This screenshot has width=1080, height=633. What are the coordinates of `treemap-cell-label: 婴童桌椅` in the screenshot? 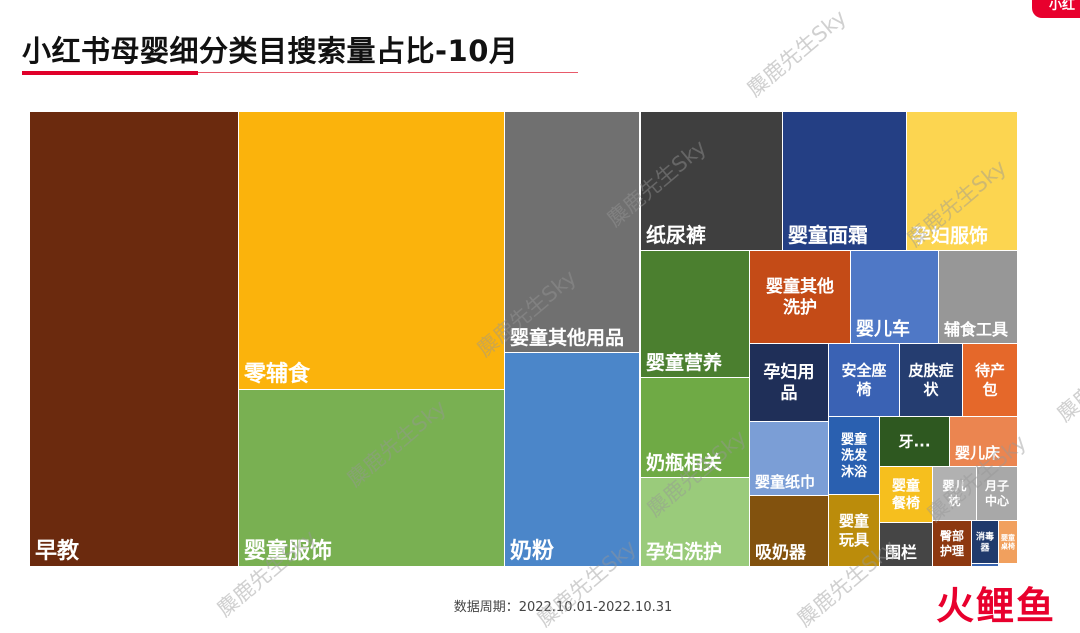 It's located at (1007, 542).